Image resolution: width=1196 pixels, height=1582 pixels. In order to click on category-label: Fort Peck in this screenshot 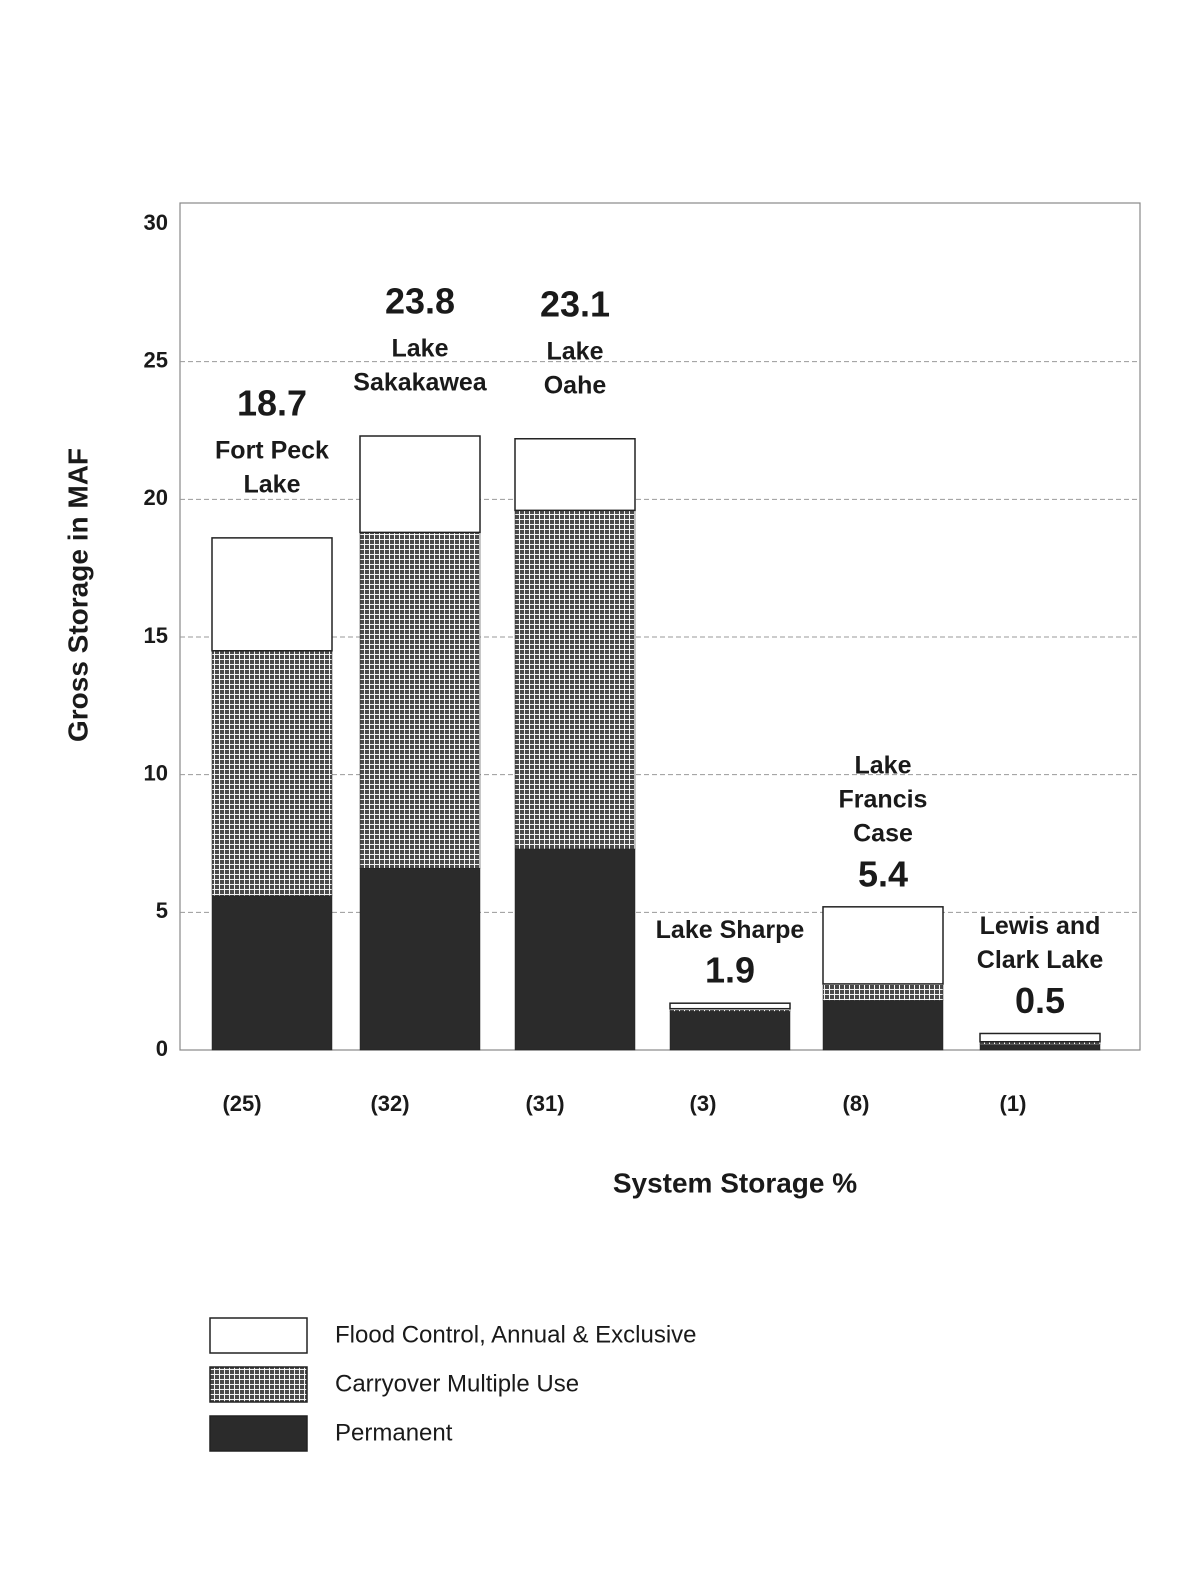, I will do `click(272, 450)`.